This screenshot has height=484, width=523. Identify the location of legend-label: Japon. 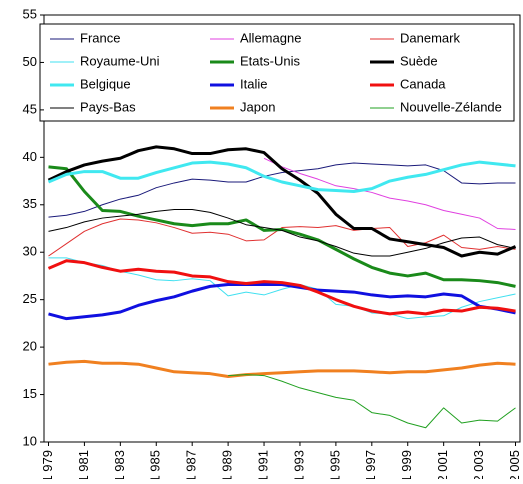
(257, 106).